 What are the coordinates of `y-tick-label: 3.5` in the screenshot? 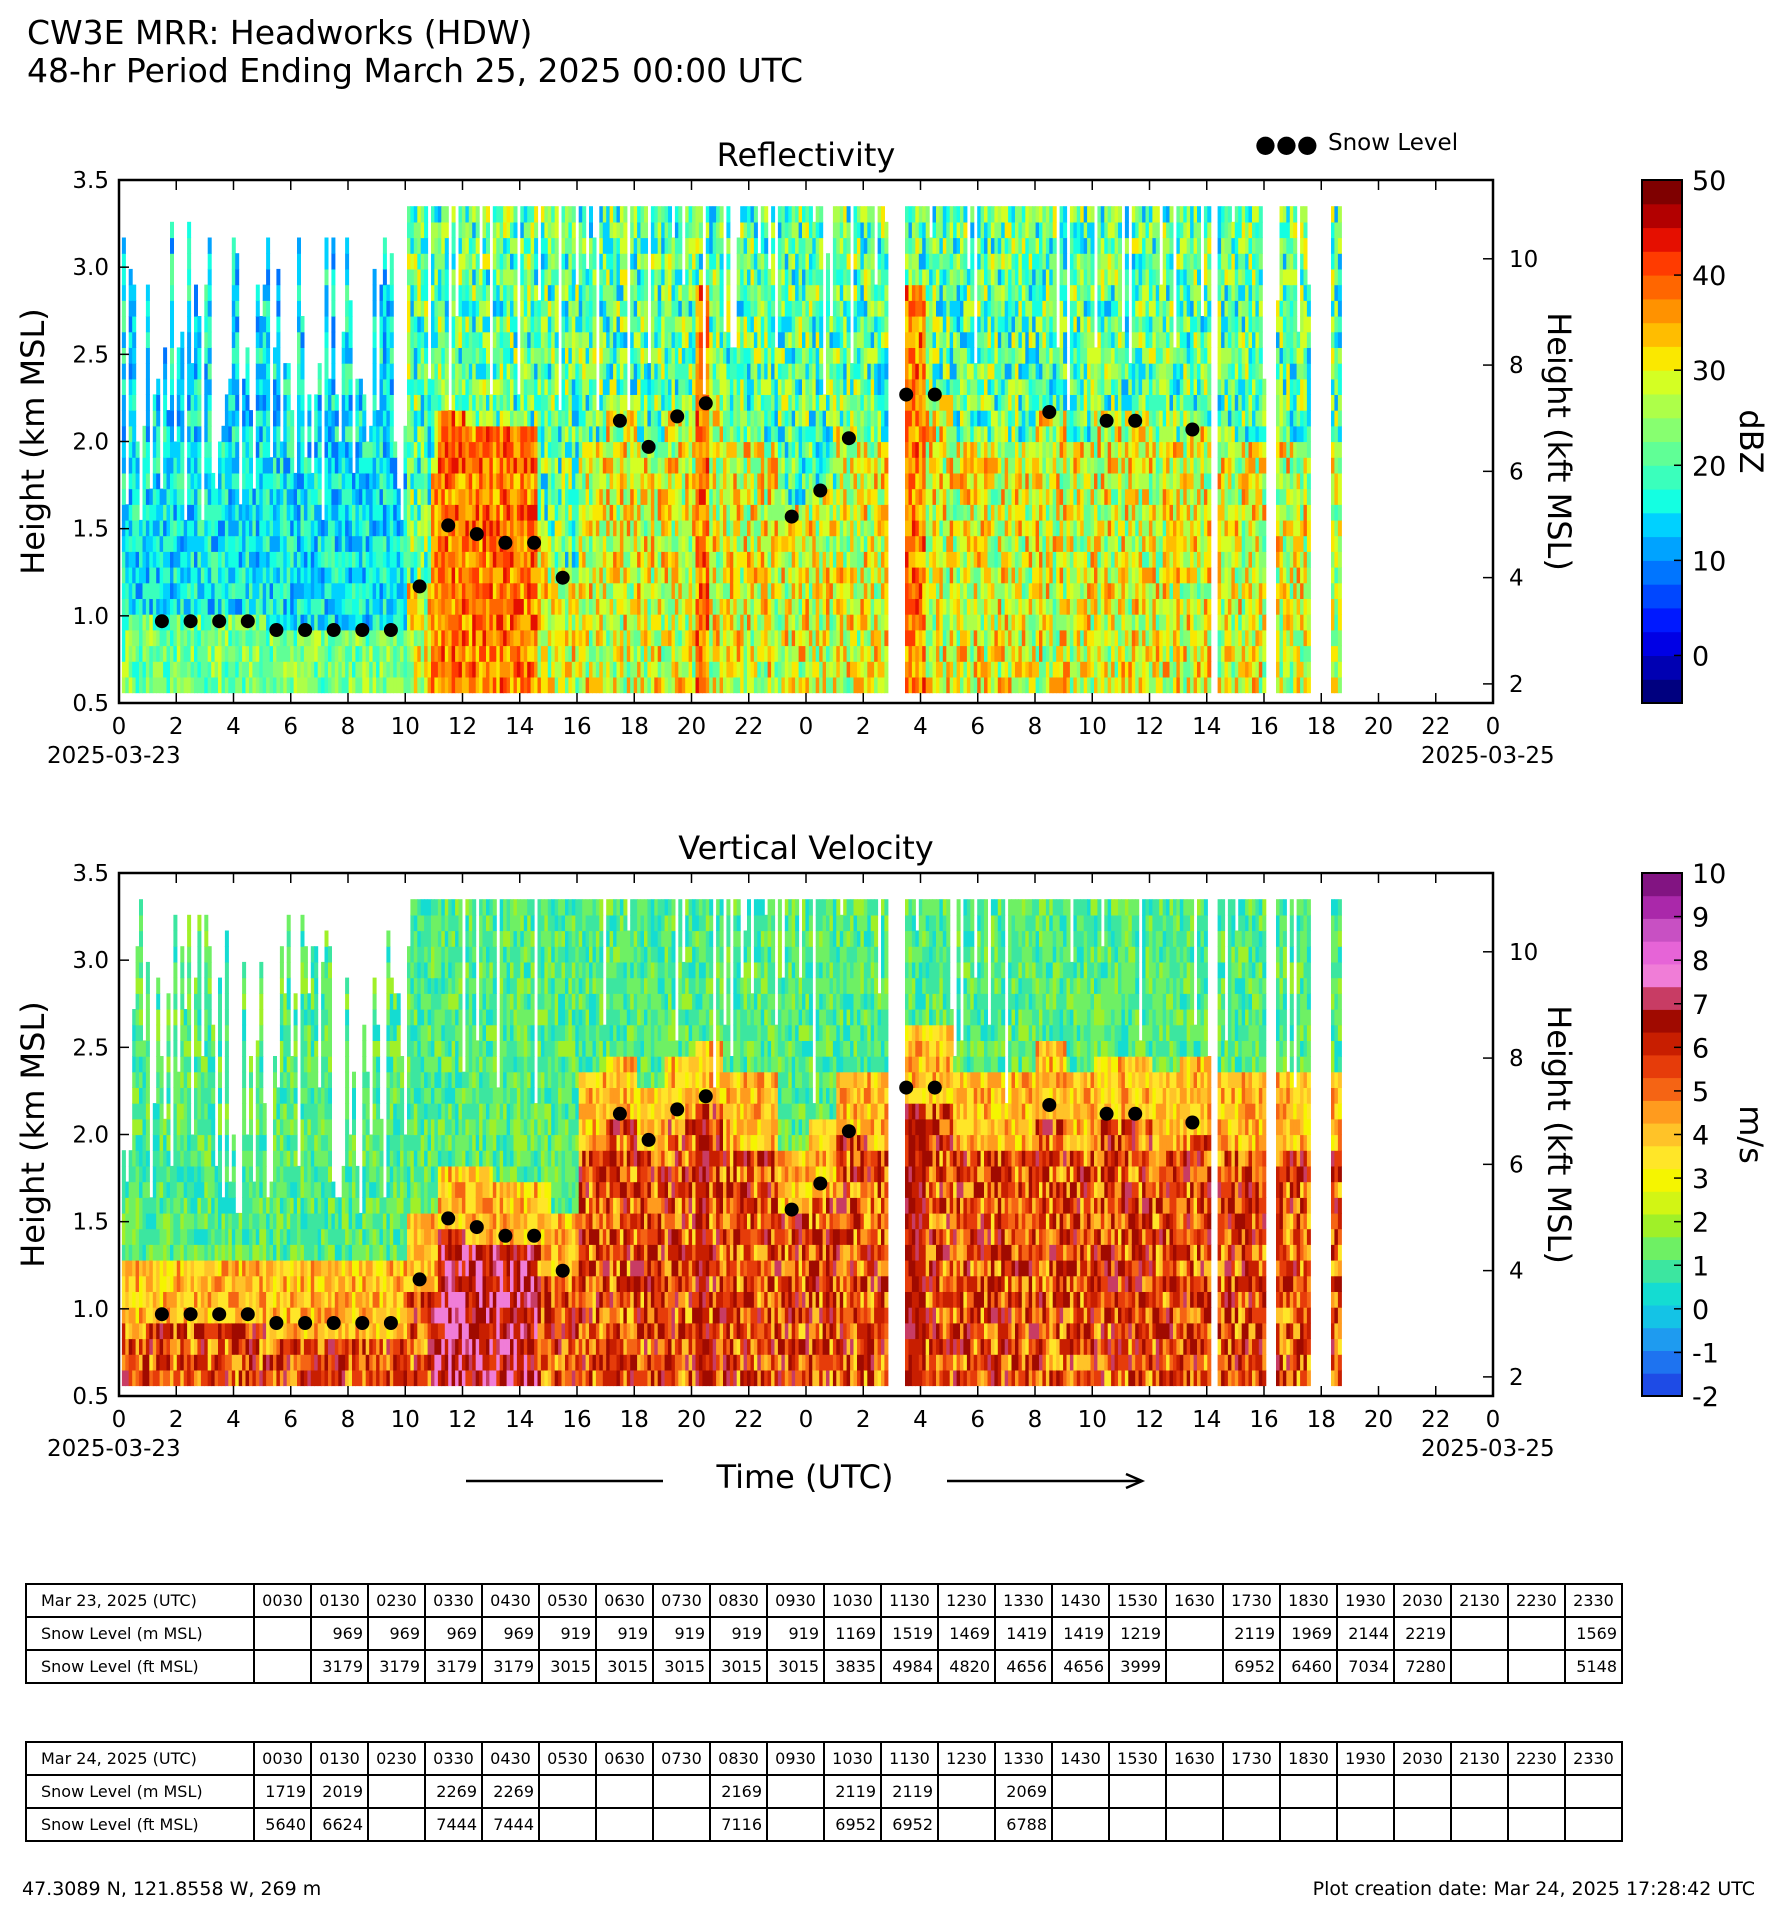 It's located at (90, 874).